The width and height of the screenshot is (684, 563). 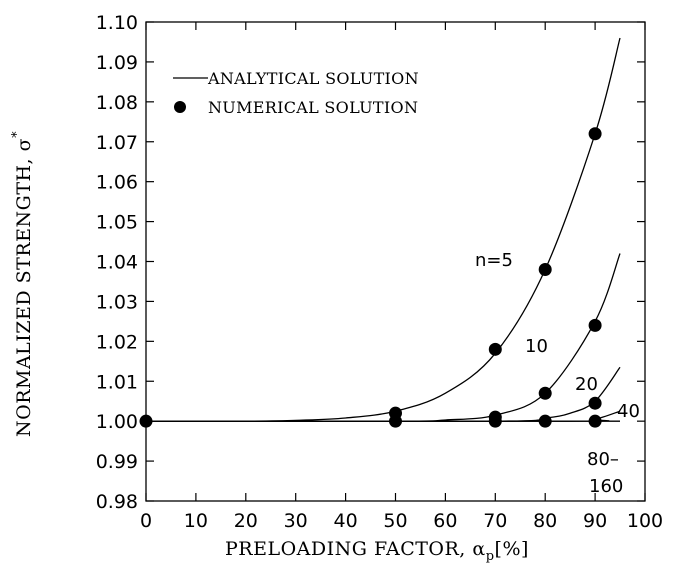 I want to click on legend-numerical-label: NUMERICAL SOLUTION, so click(x=313, y=107).